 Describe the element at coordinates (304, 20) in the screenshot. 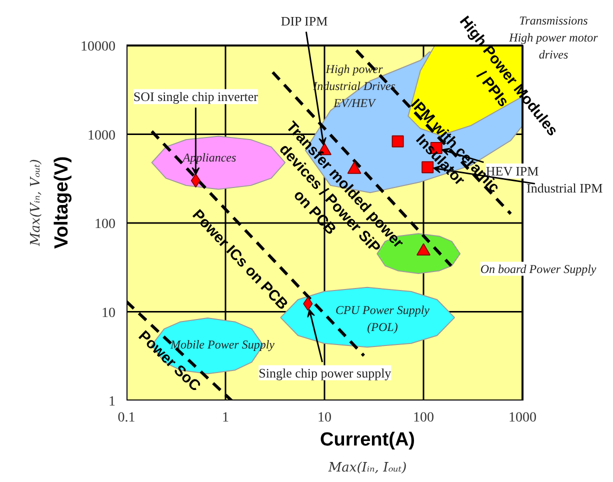

I see `annotation: DIP IPM` at that location.